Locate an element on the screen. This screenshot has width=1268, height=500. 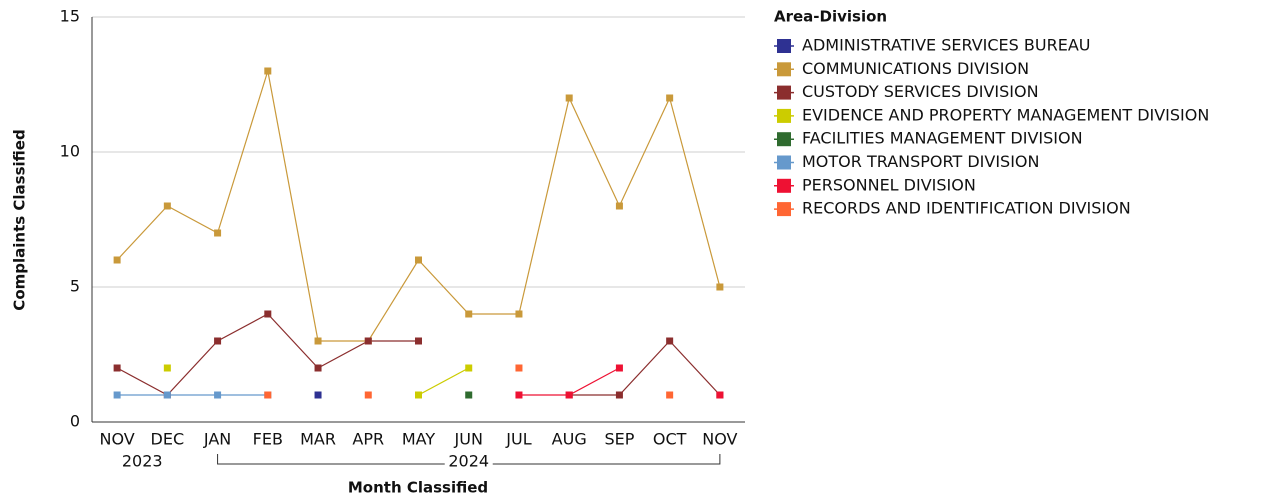
x-tick-label: JUL is located at coordinates (518, 439).